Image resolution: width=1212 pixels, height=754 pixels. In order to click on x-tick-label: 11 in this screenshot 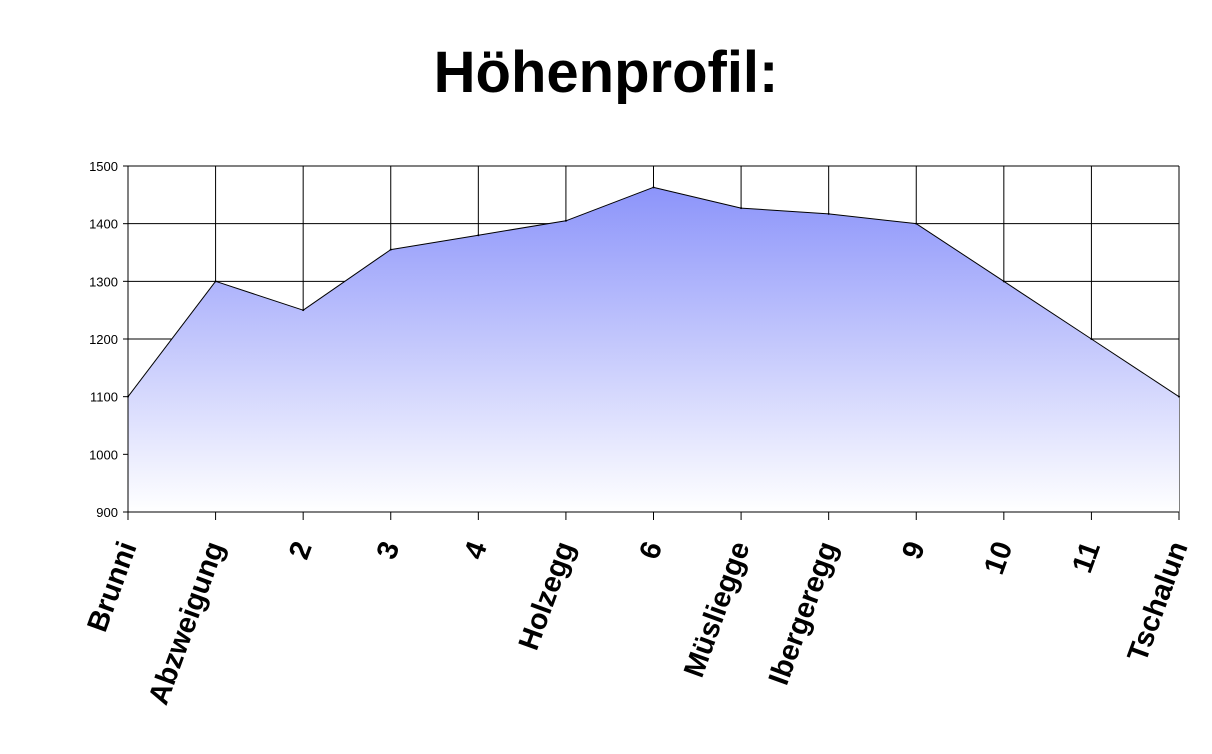, I will do `click(1086, 557)`.